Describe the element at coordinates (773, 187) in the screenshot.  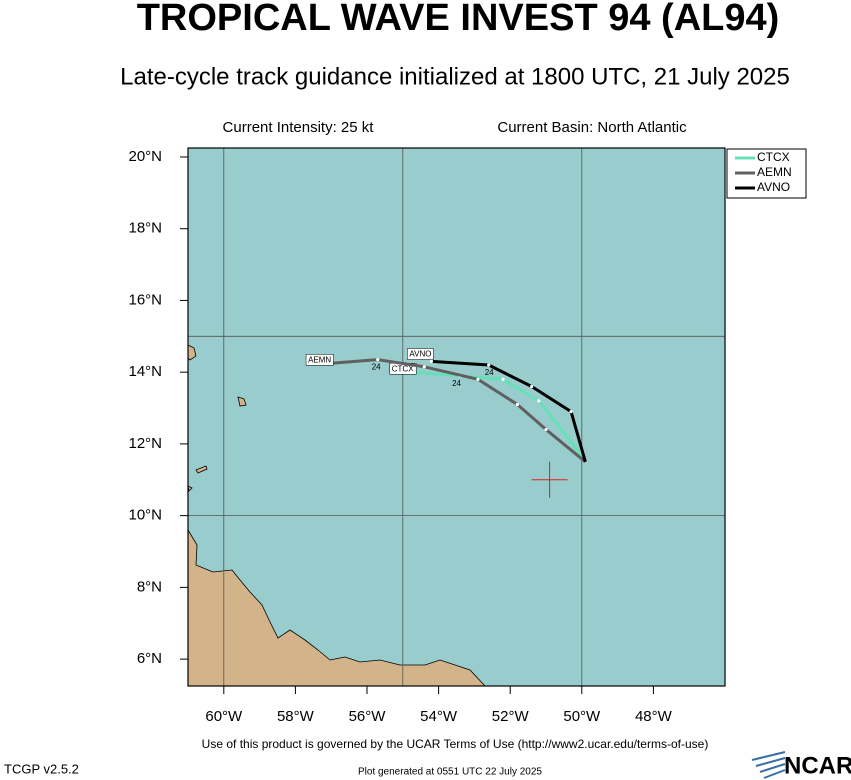
I see `legend-label: AVNO` at that location.